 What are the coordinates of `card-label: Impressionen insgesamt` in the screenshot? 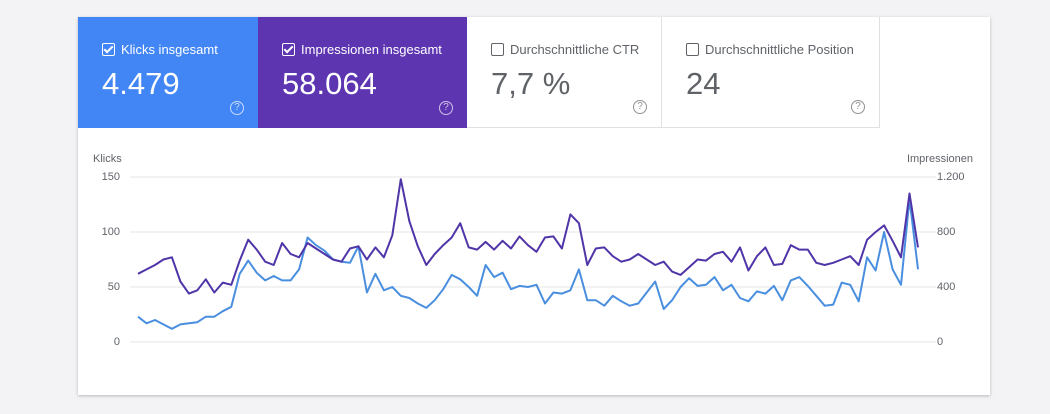 It's located at (371, 49).